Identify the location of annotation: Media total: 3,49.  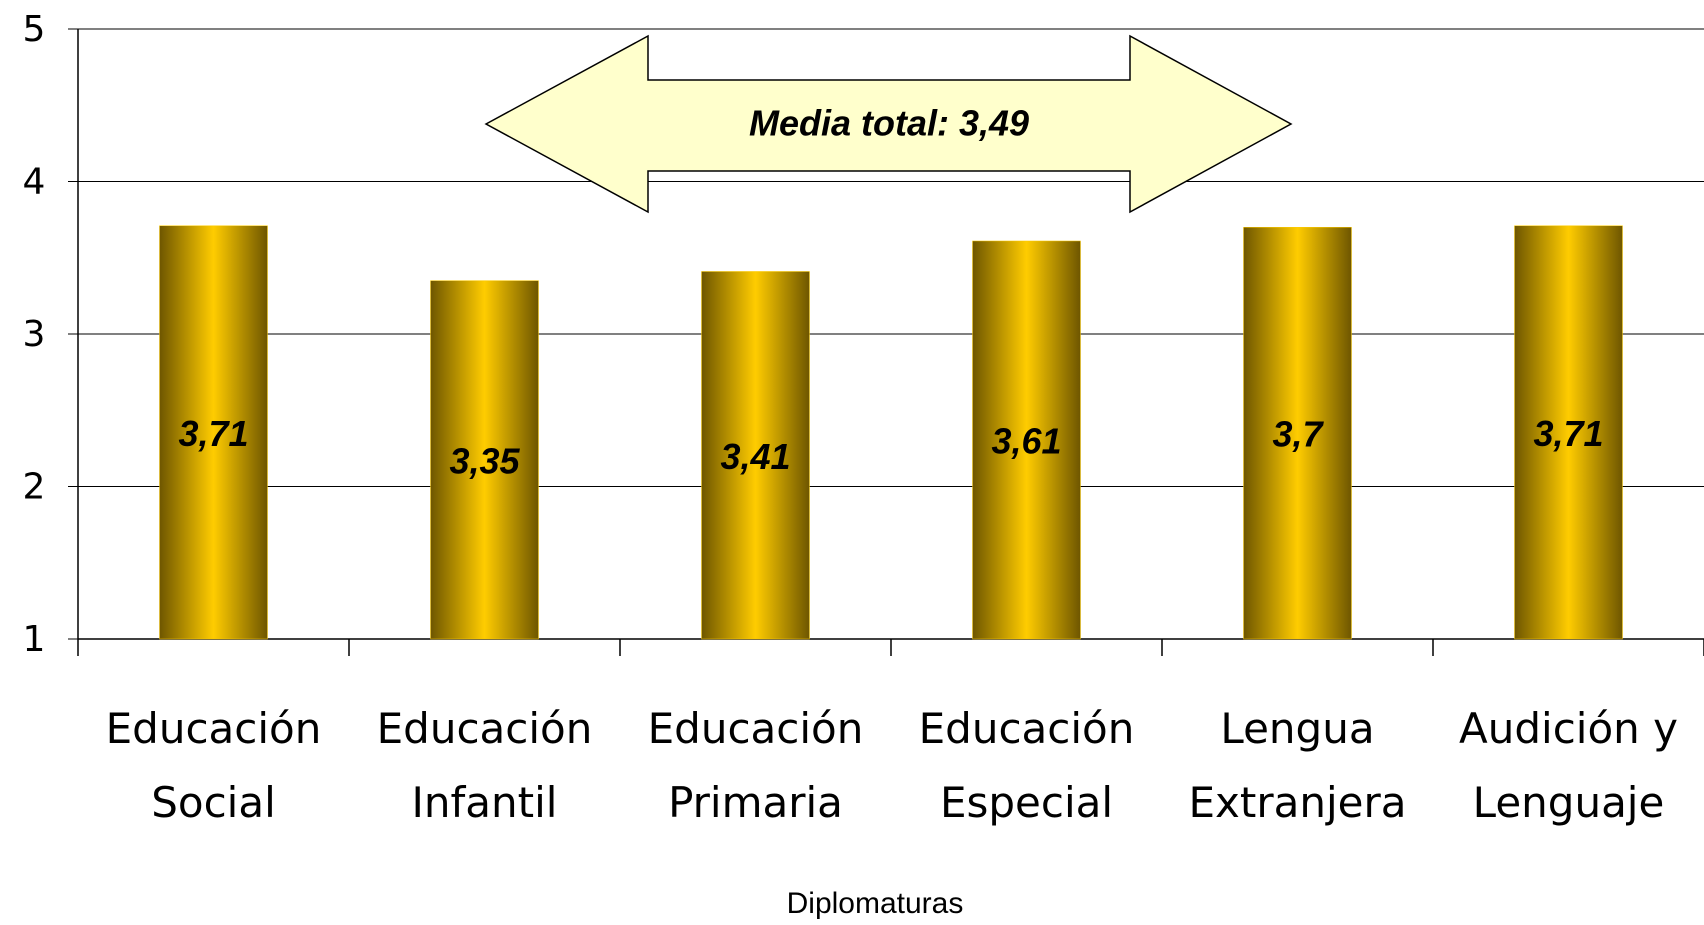
(889, 123).